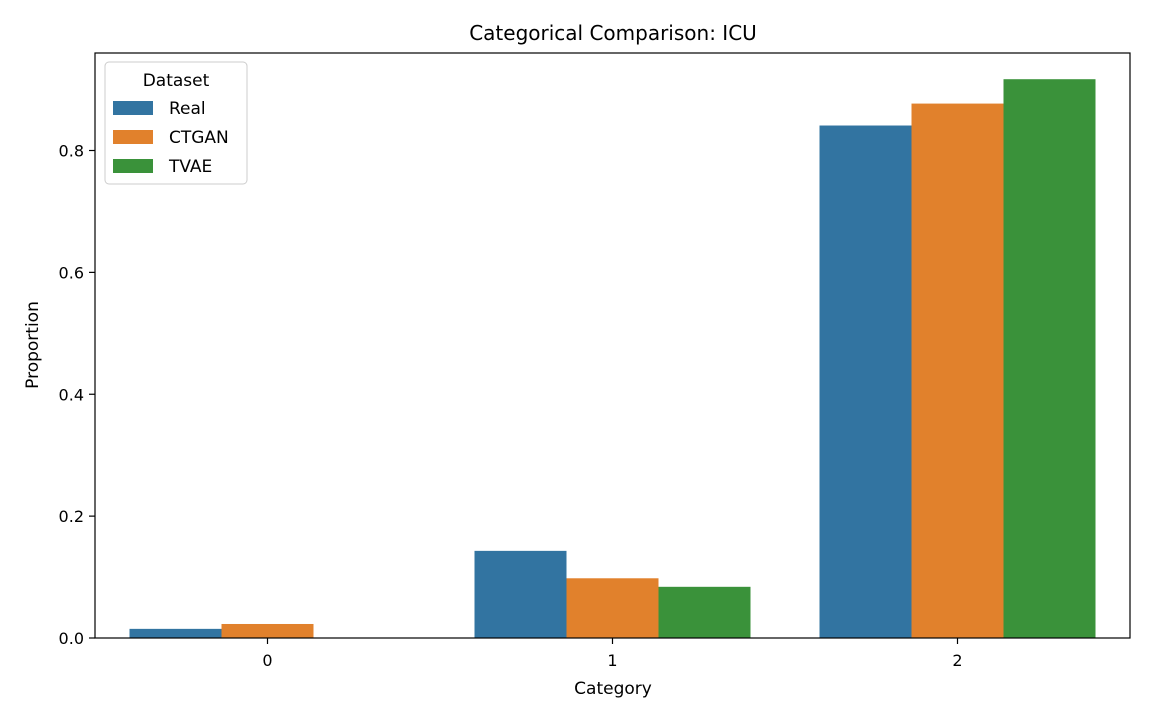  Describe the element at coordinates (187, 109) in the screenshot. I see `legend-label-real: Real` at that location.